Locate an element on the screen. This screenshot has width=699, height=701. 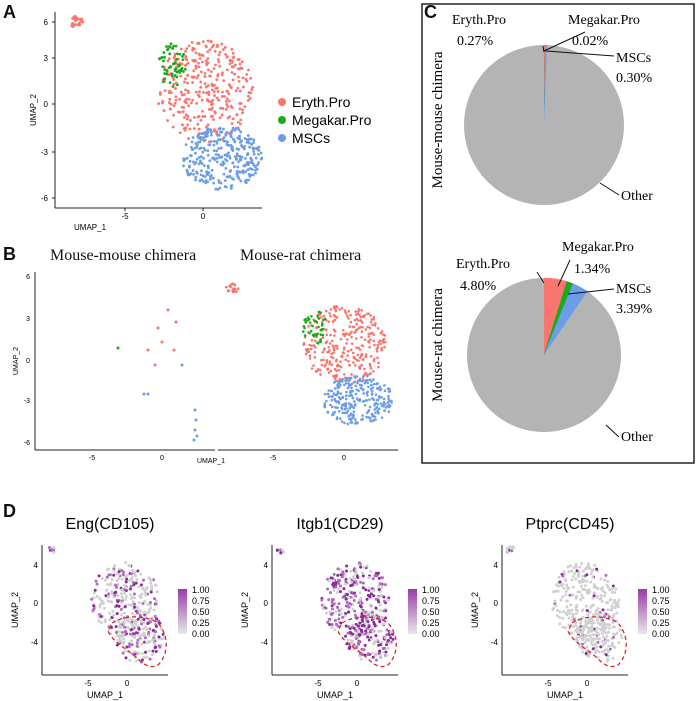
colorbar-label: 0.50 is located at coordinates (661, 612).